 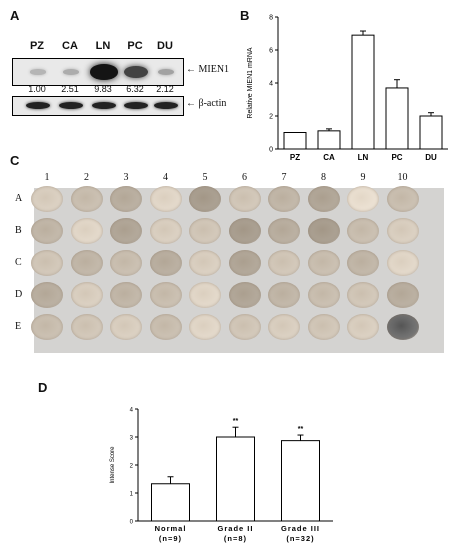 What do you see at coordinates (205, 177) in the screenshot?
I see `tma-col-label-5: 5` at bounding box center [205, 177].